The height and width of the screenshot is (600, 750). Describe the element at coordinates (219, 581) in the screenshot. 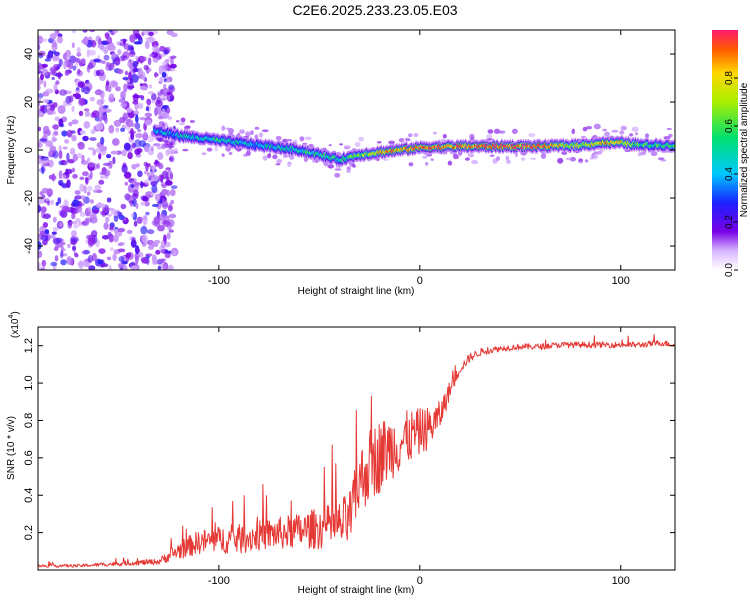

I see `snr-xtick-label: -100` at that location.